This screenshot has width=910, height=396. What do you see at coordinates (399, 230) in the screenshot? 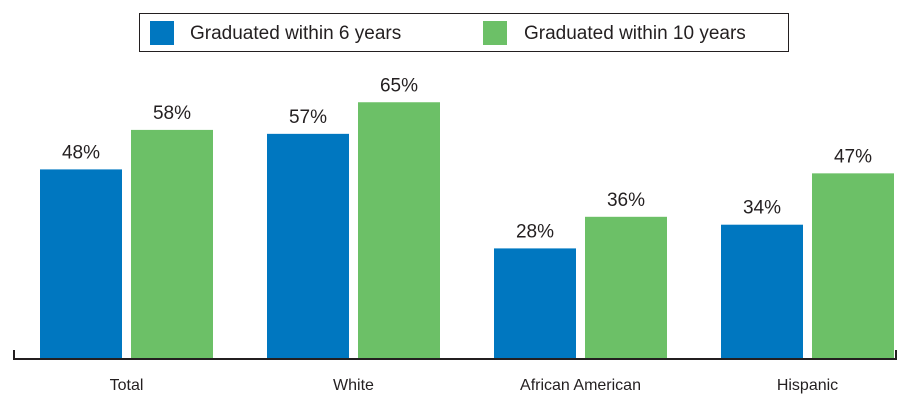
I see `bar-white-10-years` at bounding box center [399, 230].